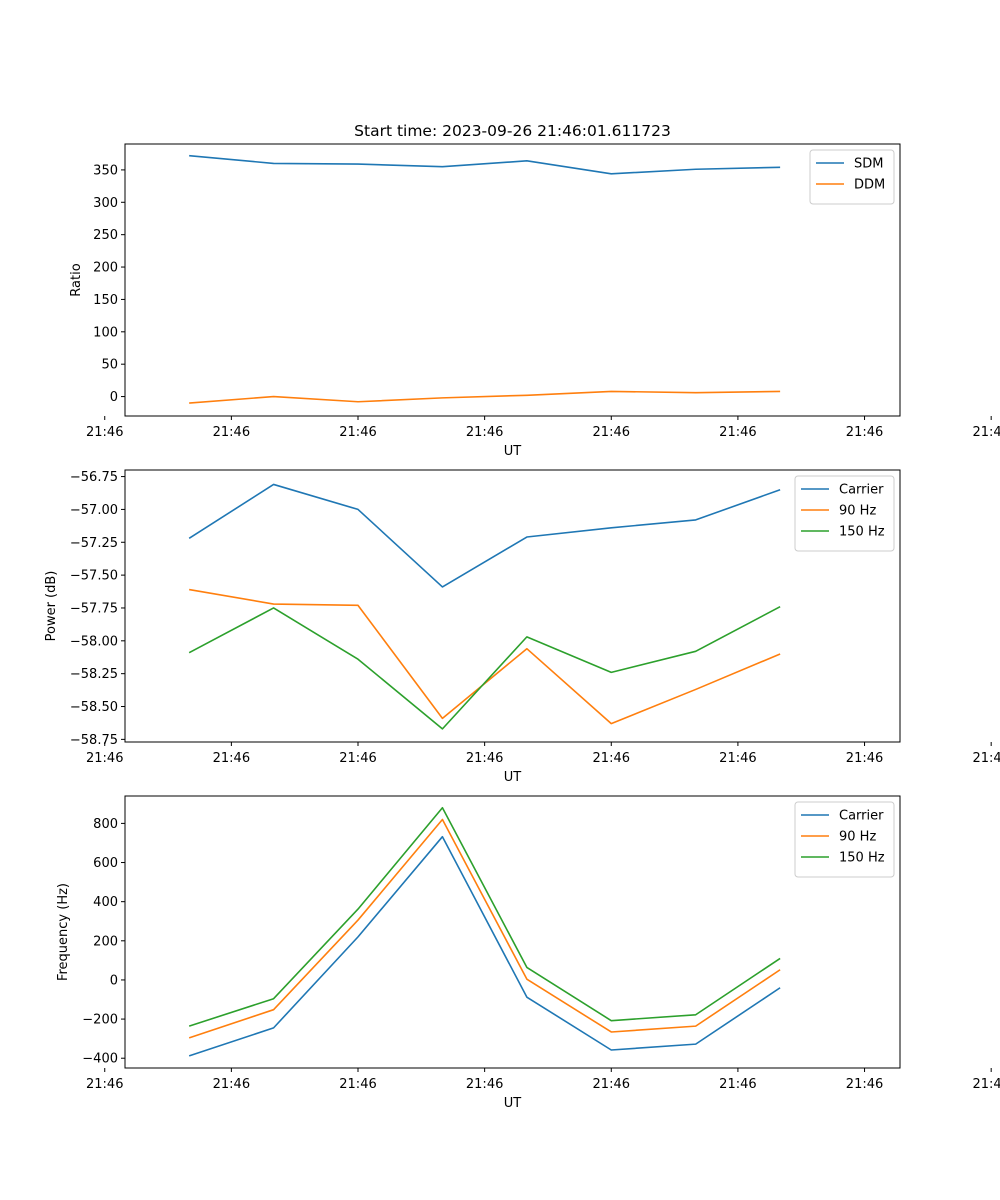 This screenshot has width=1000, height=1200. I want to click on y-tick-label: −57.00, so click(94, 510).